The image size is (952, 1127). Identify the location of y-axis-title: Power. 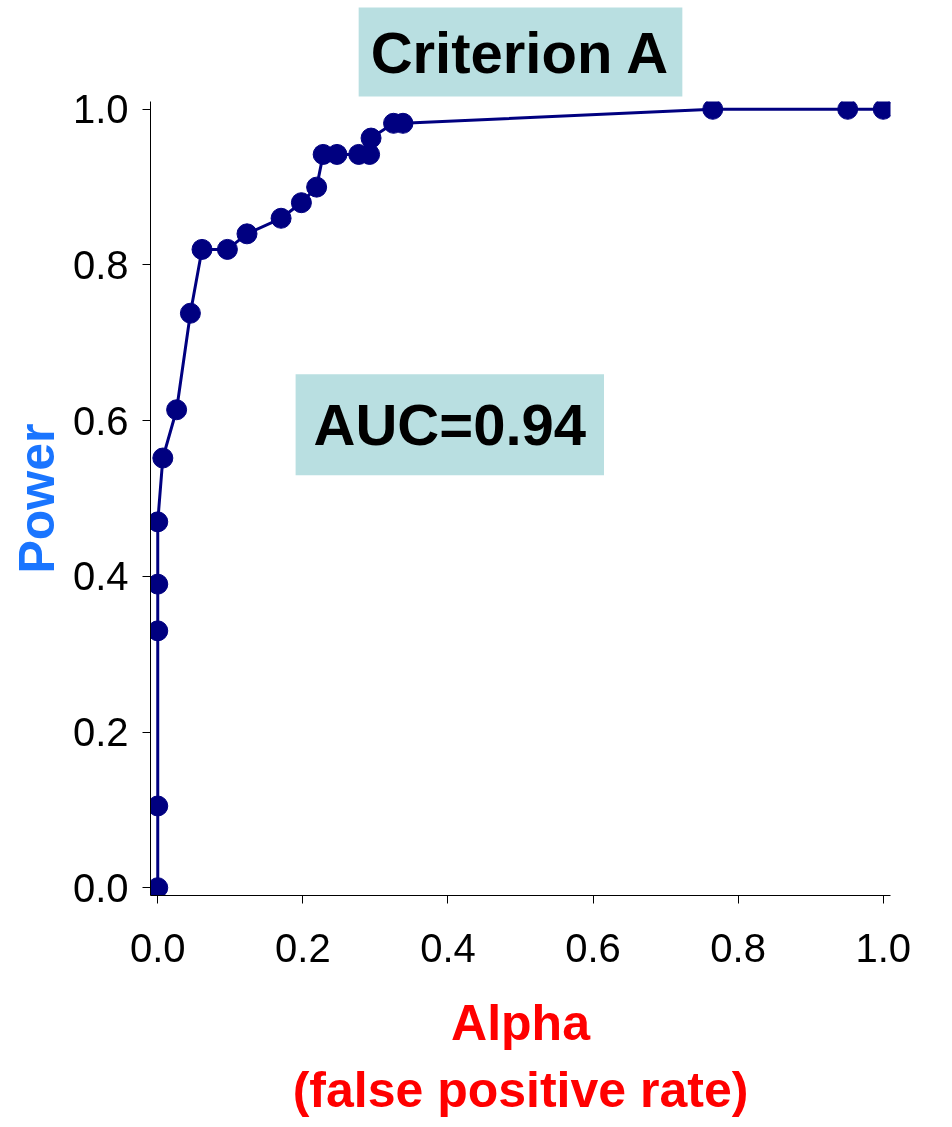
(36, 498).